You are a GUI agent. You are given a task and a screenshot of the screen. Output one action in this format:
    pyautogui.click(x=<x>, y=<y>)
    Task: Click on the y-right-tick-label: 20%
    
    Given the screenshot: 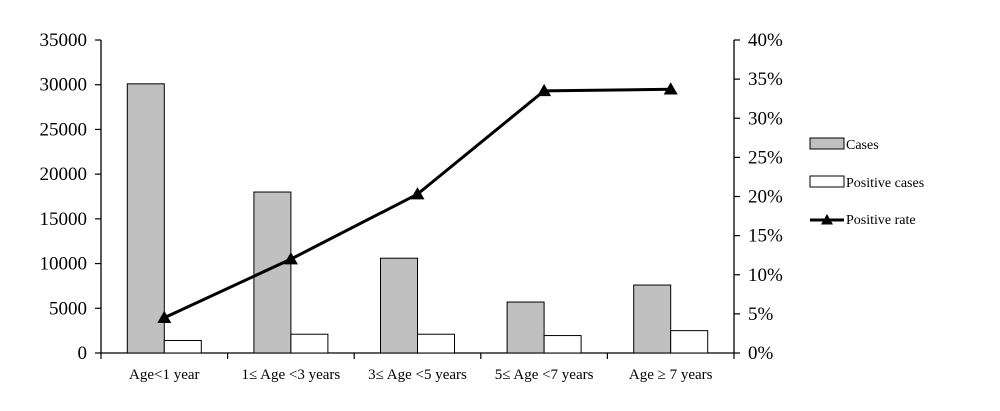 What is the action you would take?
    pyautogui.click(x=765, y=197)
    